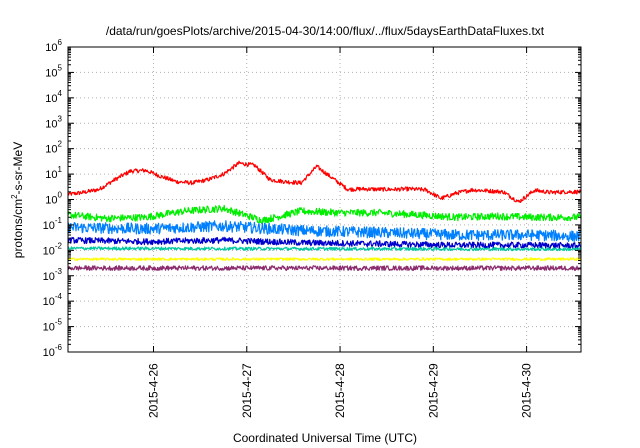 The height and width of the screenshot is (448, 640). I want to click on y-tick-exponent: 5, so click(60, 67).